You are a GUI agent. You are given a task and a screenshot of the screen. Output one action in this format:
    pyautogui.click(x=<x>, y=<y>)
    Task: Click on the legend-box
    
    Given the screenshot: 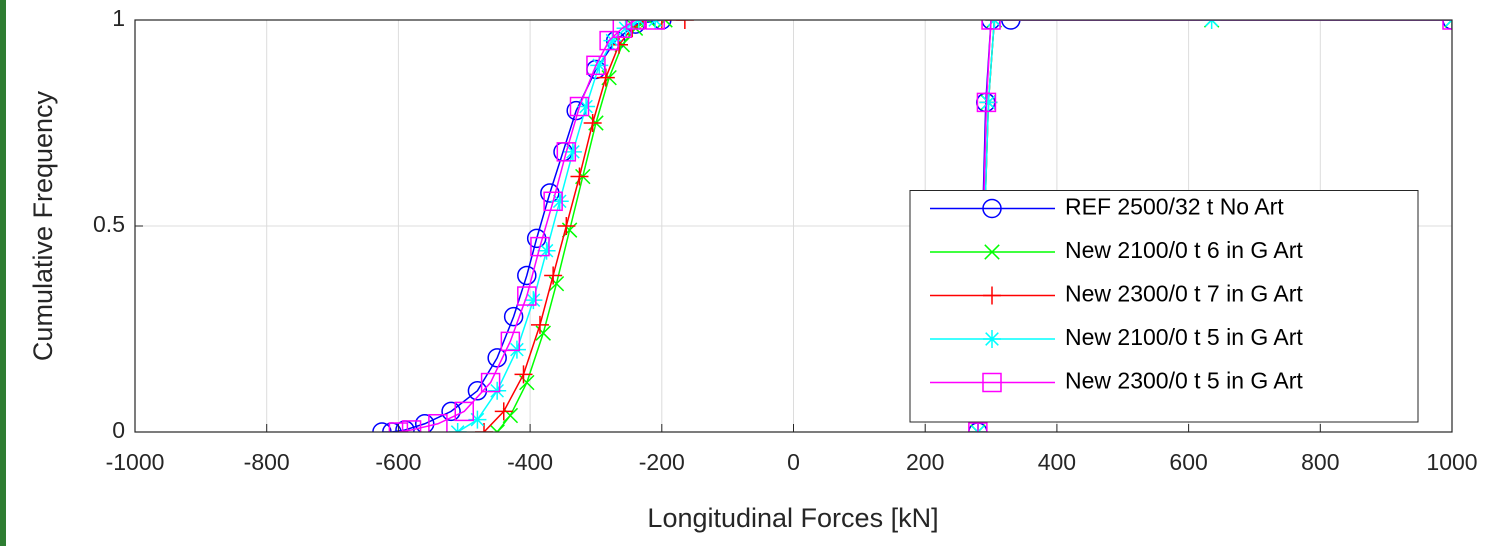 What is the action you would take?
    pyautogui.click(x=1164, y=306)
    